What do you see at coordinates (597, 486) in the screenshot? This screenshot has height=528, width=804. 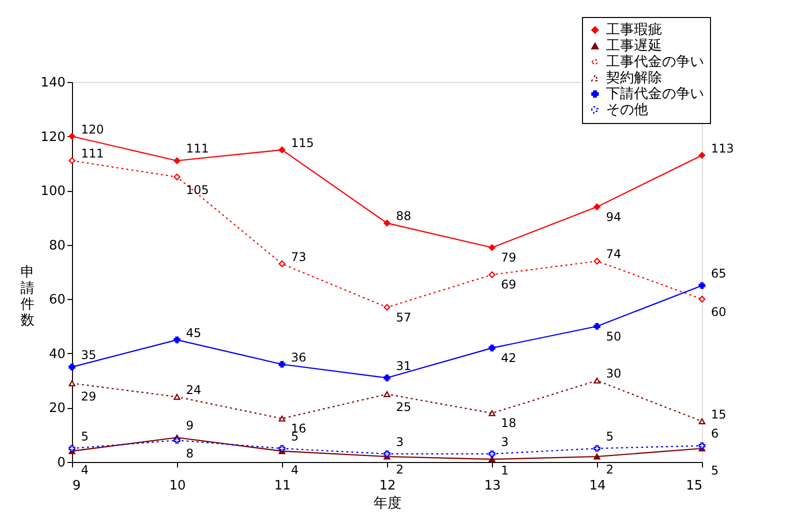 I see `x-tick-label: 14` at bounding box center [597, 486].